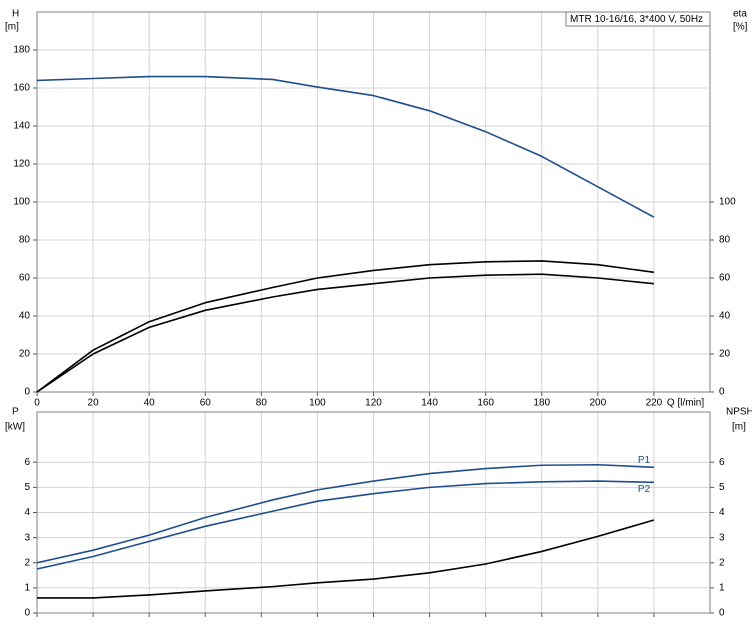 The image size is (752, 625). I want to click on x-tick-label: 200, so click(597, 403).